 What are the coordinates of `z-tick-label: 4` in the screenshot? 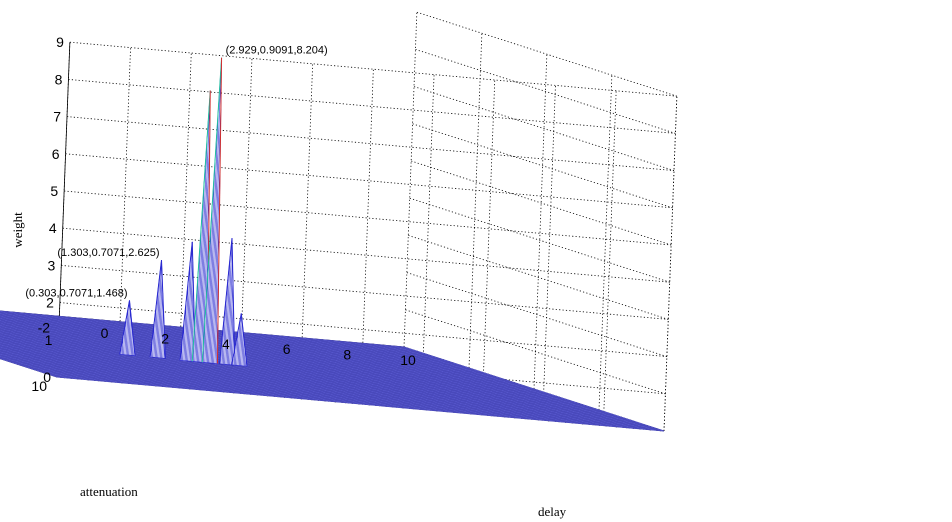 It's located at (53, 228).